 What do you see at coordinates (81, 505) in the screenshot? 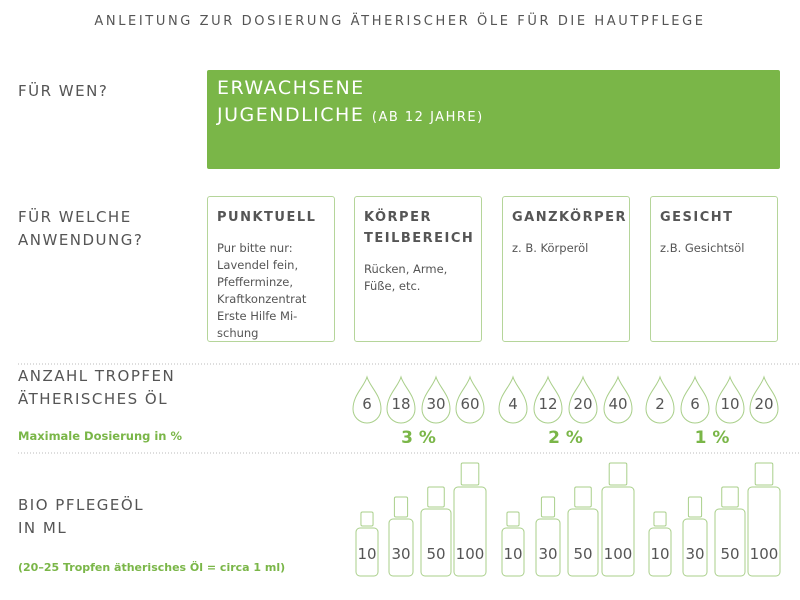
I see `label-line: BIO PFLEGEÖL` at bounding box center [81, 505].